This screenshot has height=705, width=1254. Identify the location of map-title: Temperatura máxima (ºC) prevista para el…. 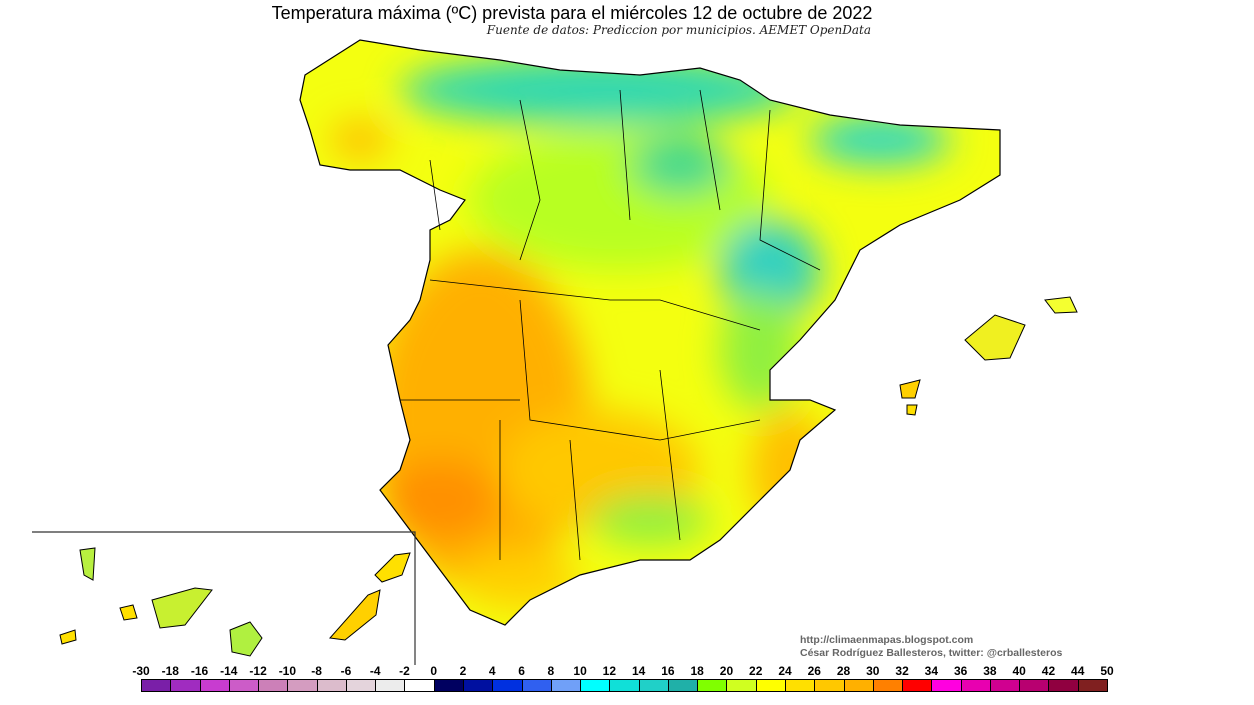
(572, 13).